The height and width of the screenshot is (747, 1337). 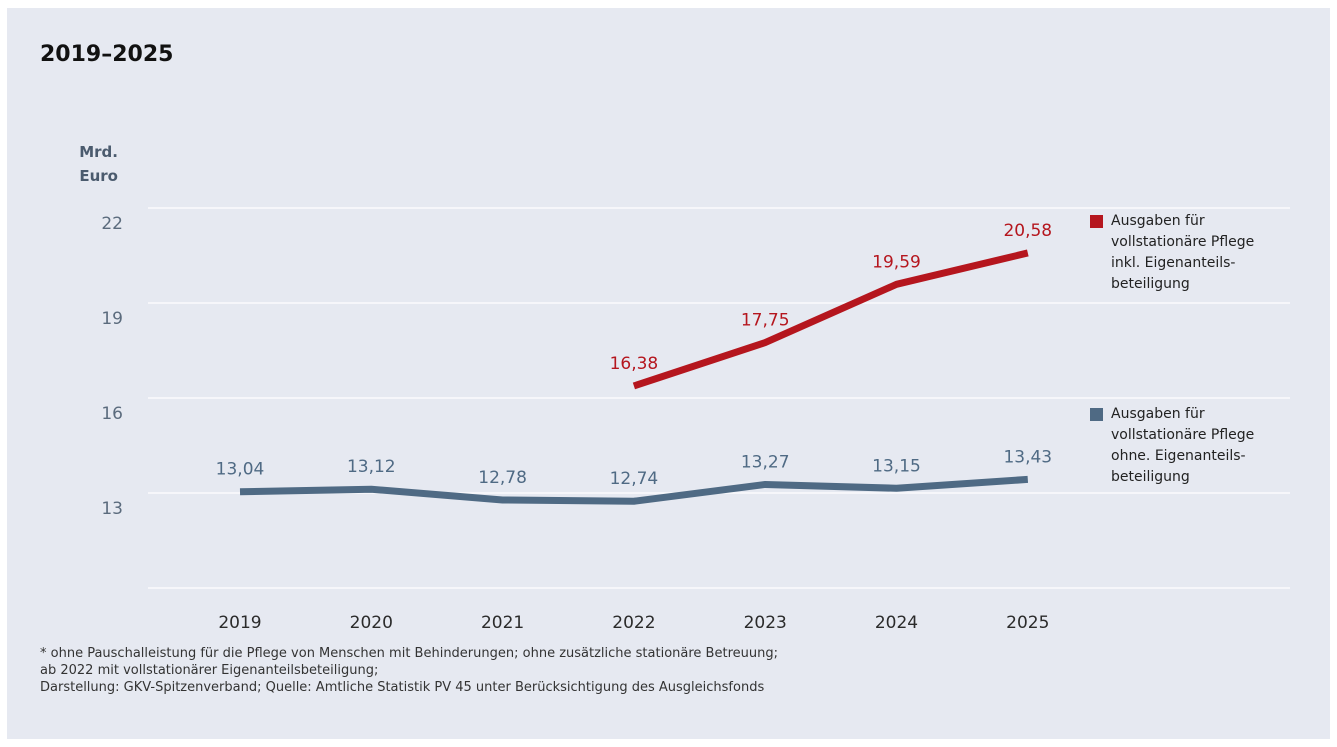 I want to click on y-tick-label: 13, so click(x=112, y=509).